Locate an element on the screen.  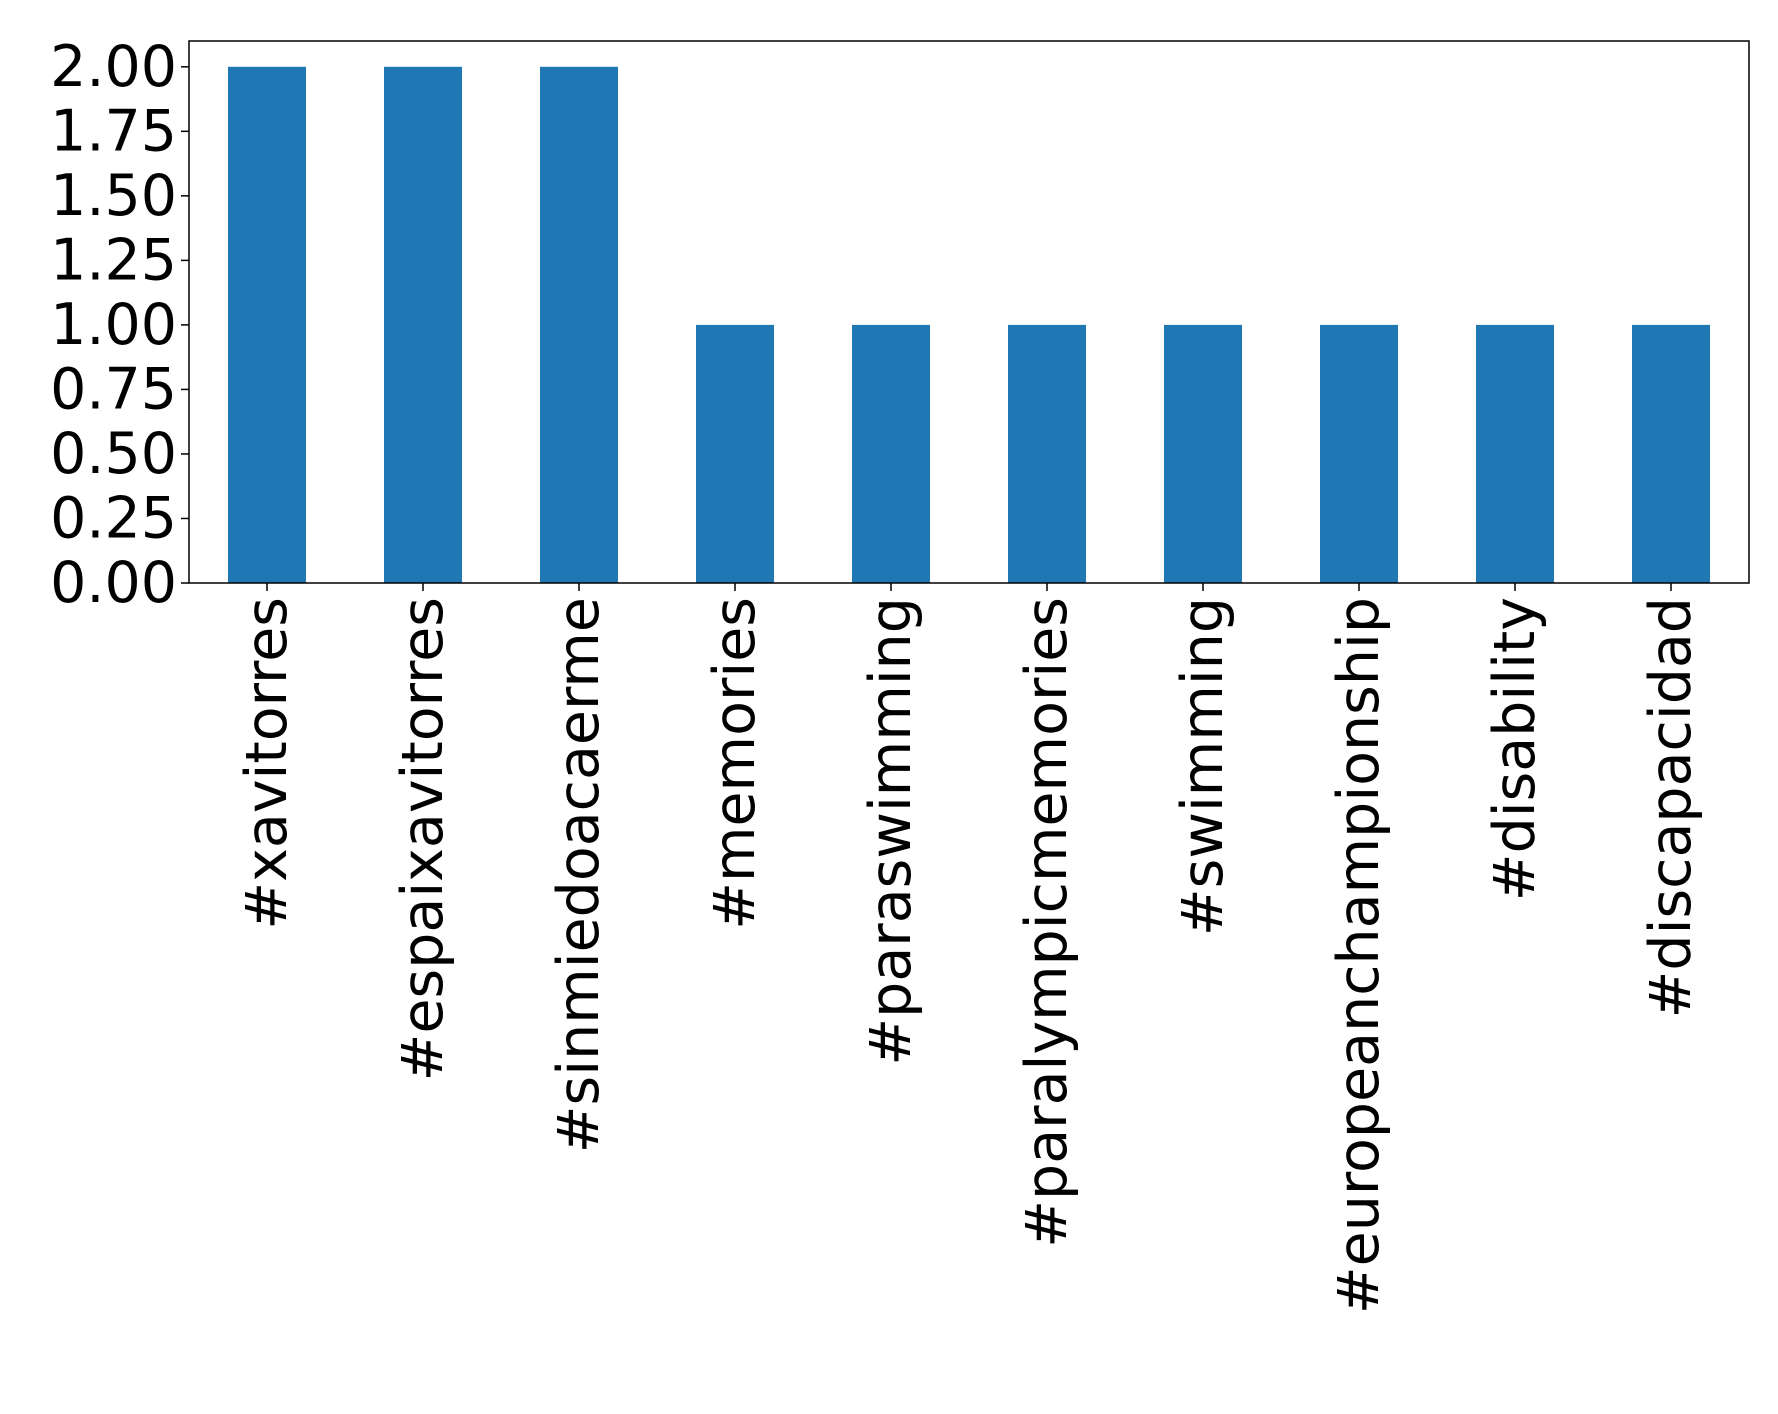
x-tick-label: #swimming is located at coordinates (1203, 766).